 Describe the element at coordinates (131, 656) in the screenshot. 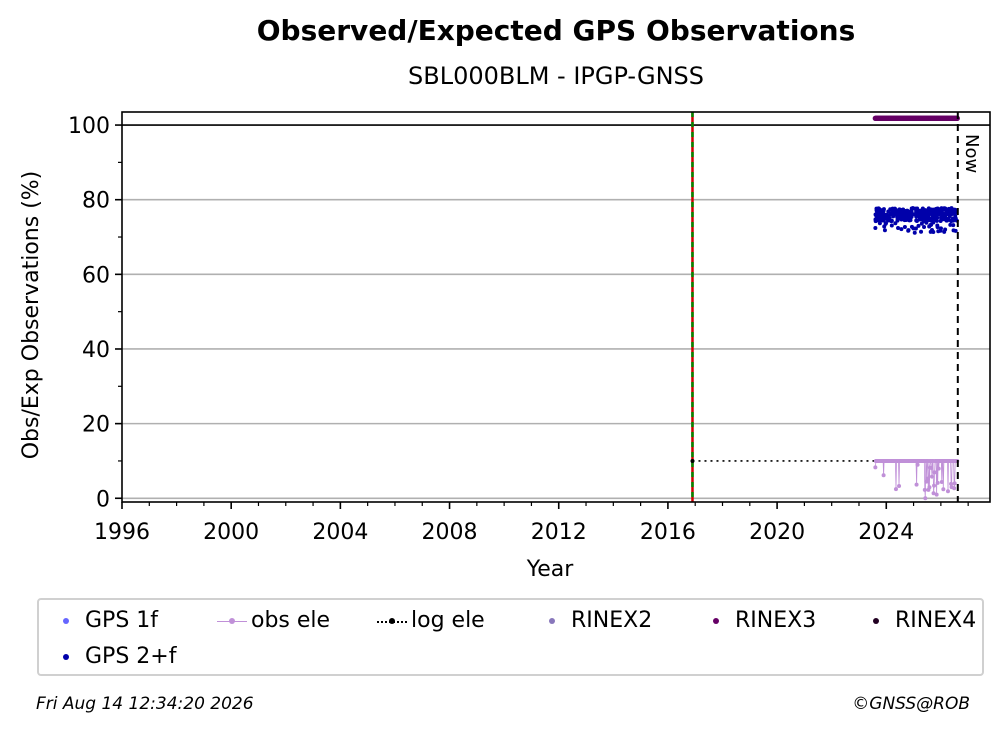

I see `legend-label: GPS 2+f` at that location.